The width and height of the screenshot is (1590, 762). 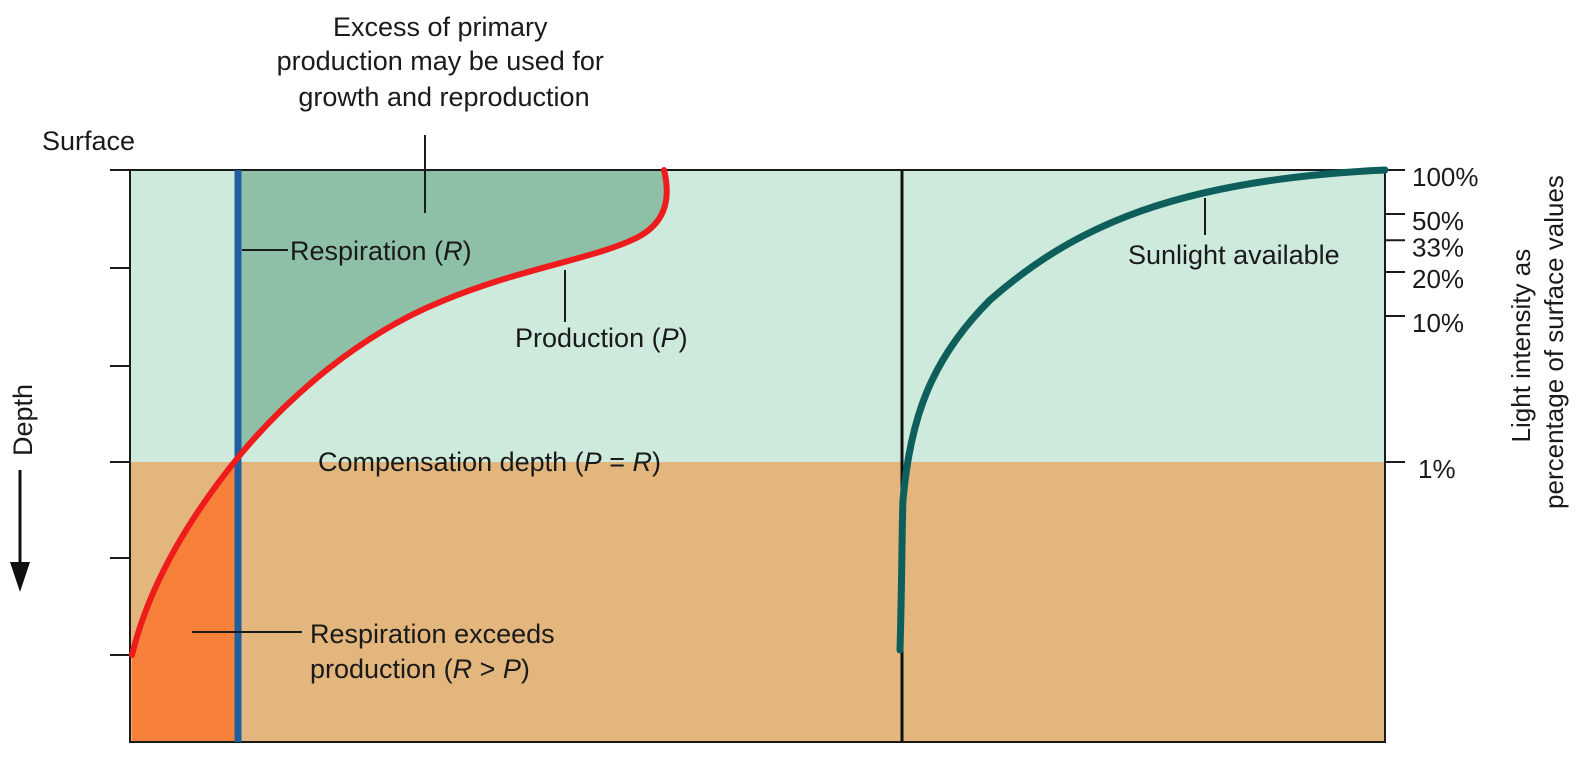 I want to click on exceeds-label-line1: Respiration exceeds, so click(x=432, y=634).